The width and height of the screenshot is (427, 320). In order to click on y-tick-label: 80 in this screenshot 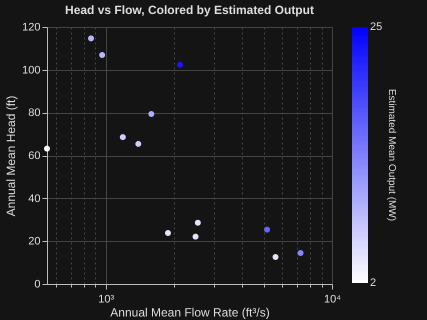, I will do `click(34, 113)`.